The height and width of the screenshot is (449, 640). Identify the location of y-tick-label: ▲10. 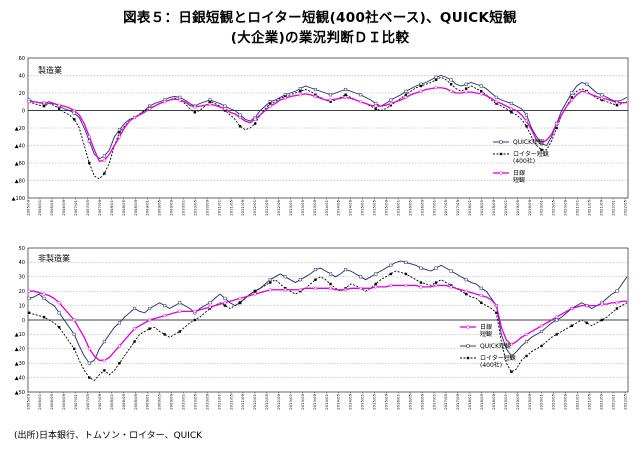
(20, 335).